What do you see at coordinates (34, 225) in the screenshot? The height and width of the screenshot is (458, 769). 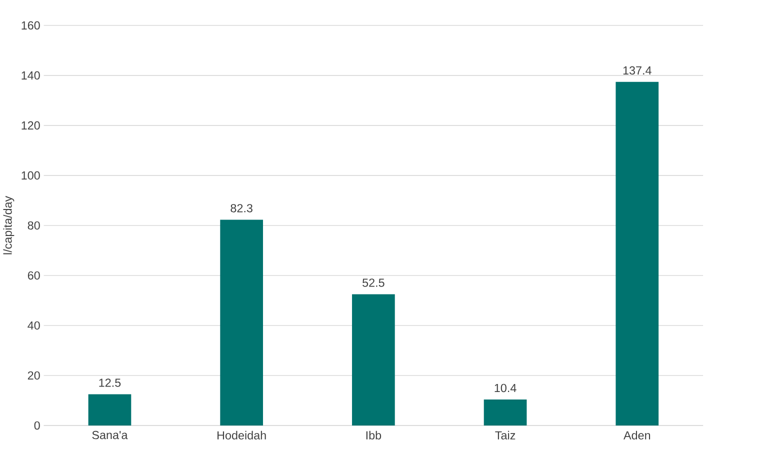 I see `y-tick-label: 80` at bounding box center [34, 225].